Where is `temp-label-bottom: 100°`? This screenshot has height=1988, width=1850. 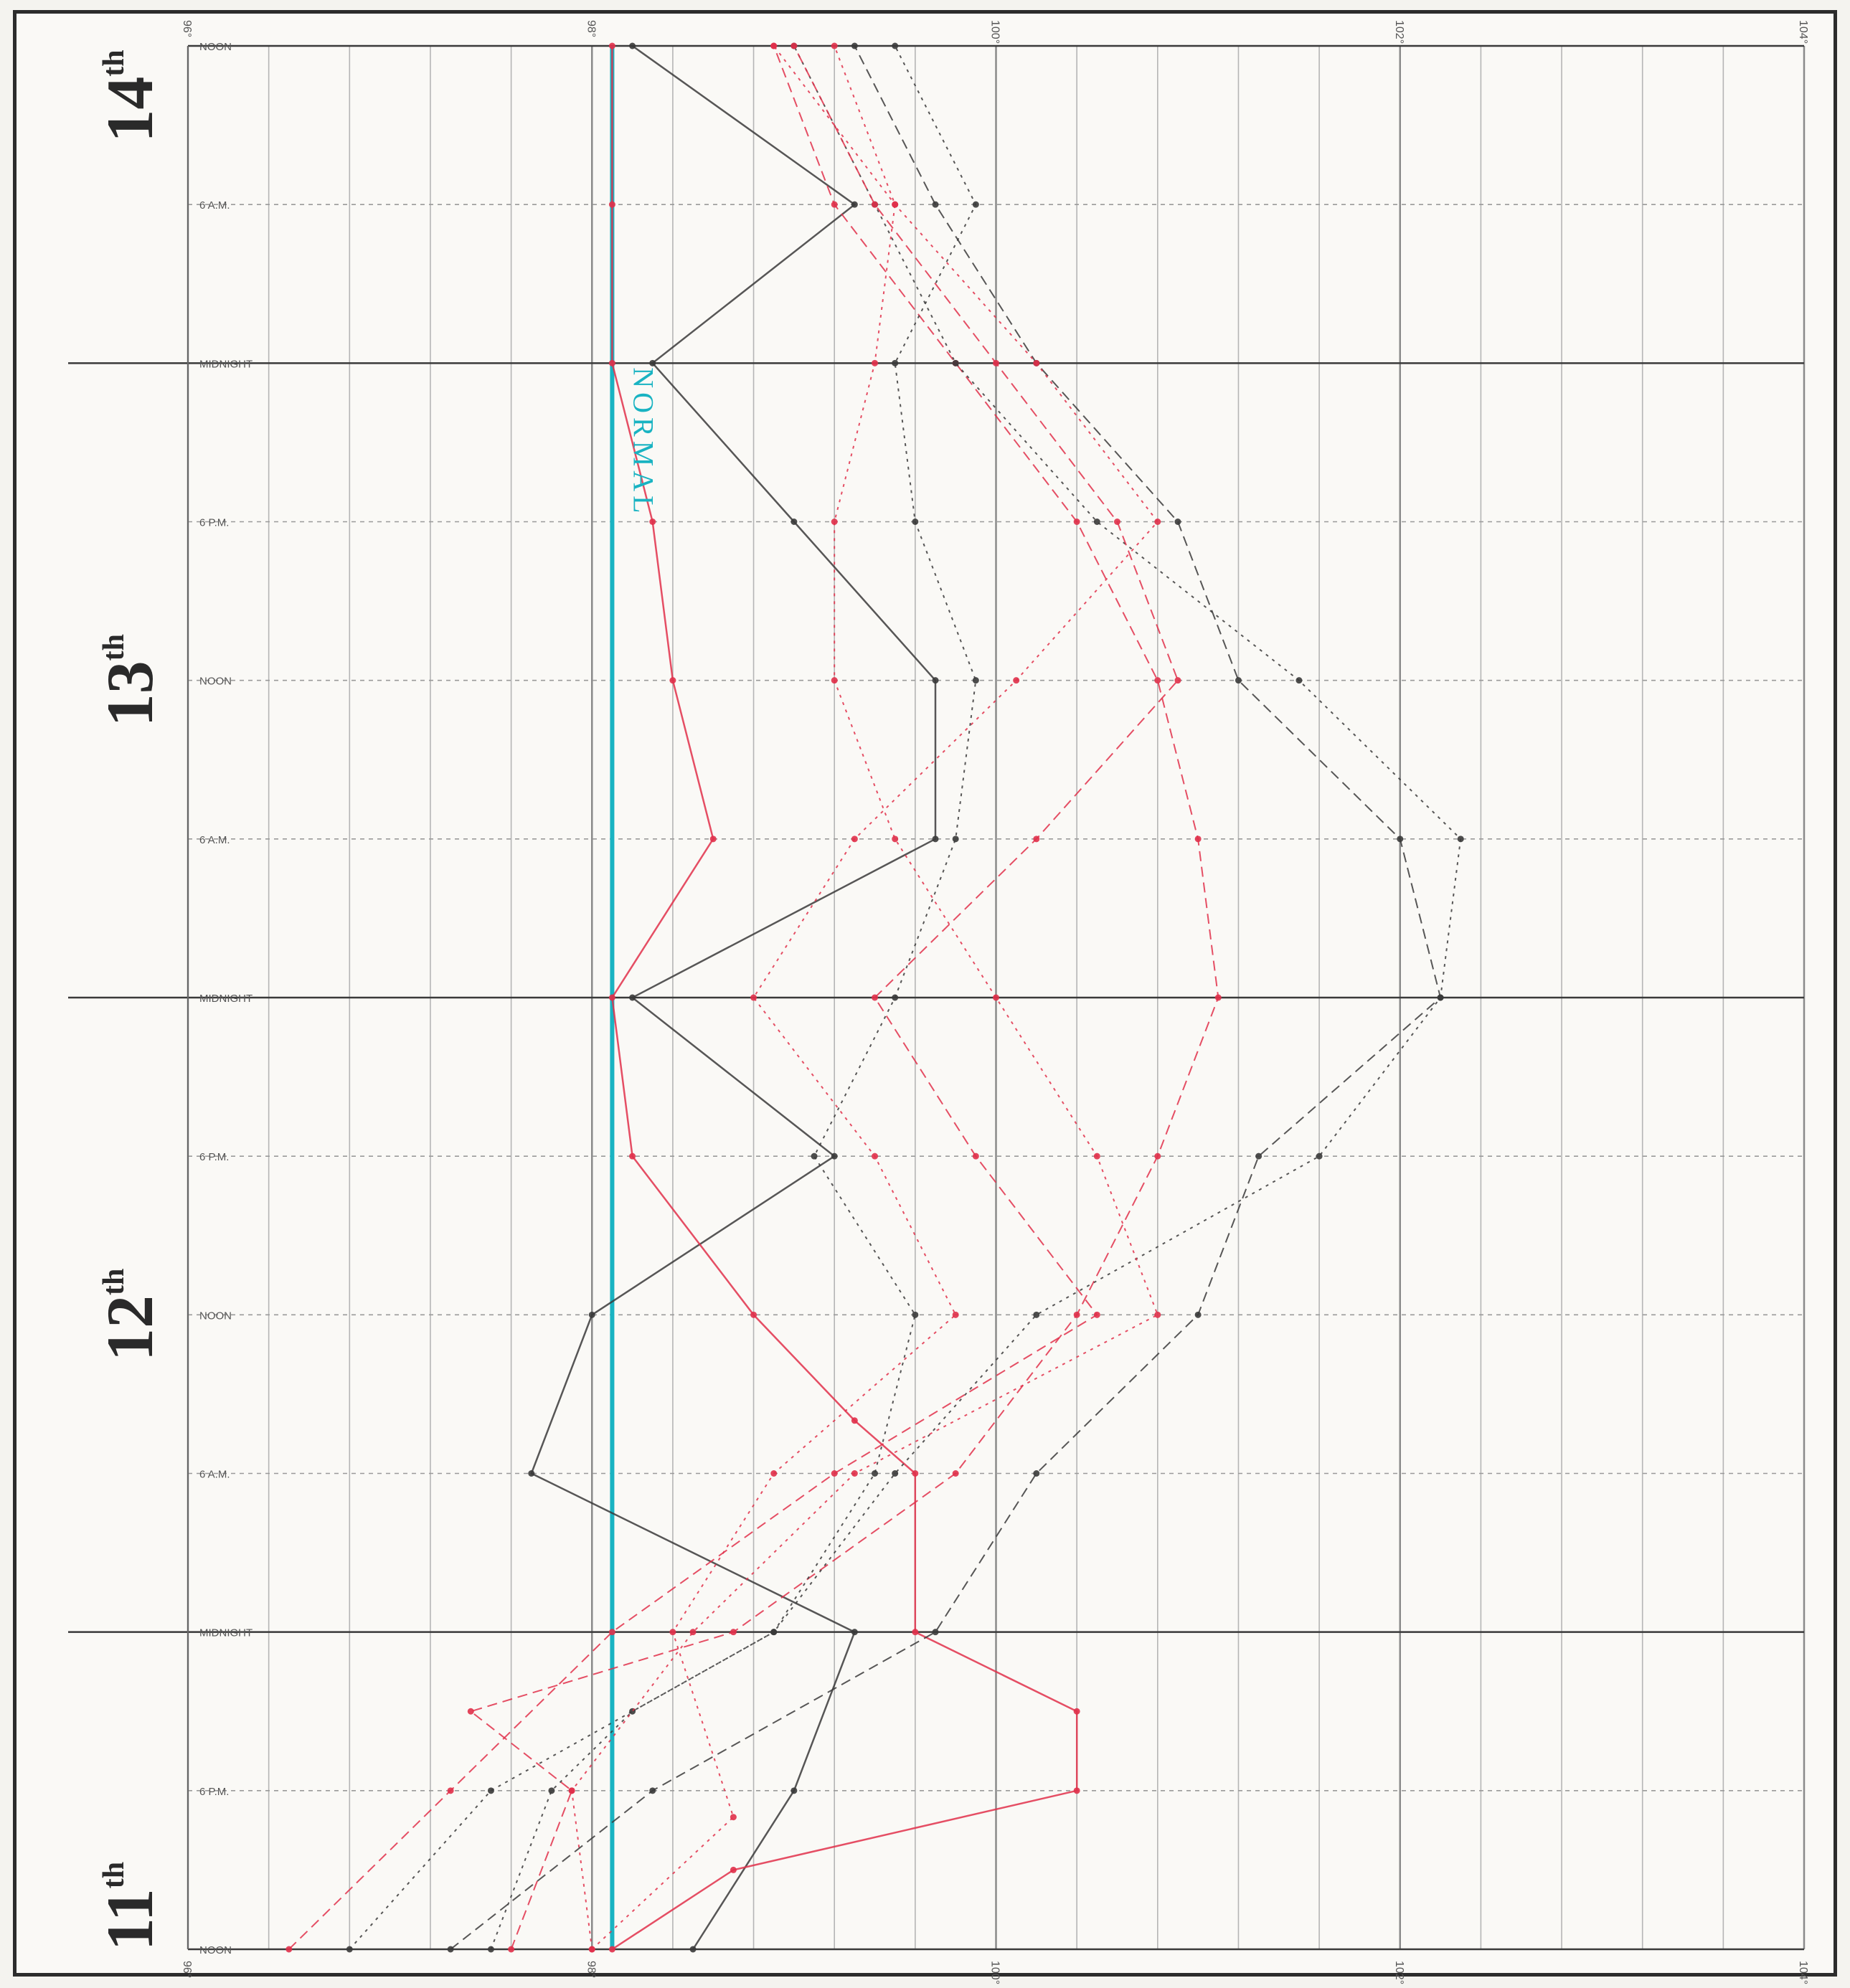 temp-label-bottom: 100° is located at coordinates (995, 1972).